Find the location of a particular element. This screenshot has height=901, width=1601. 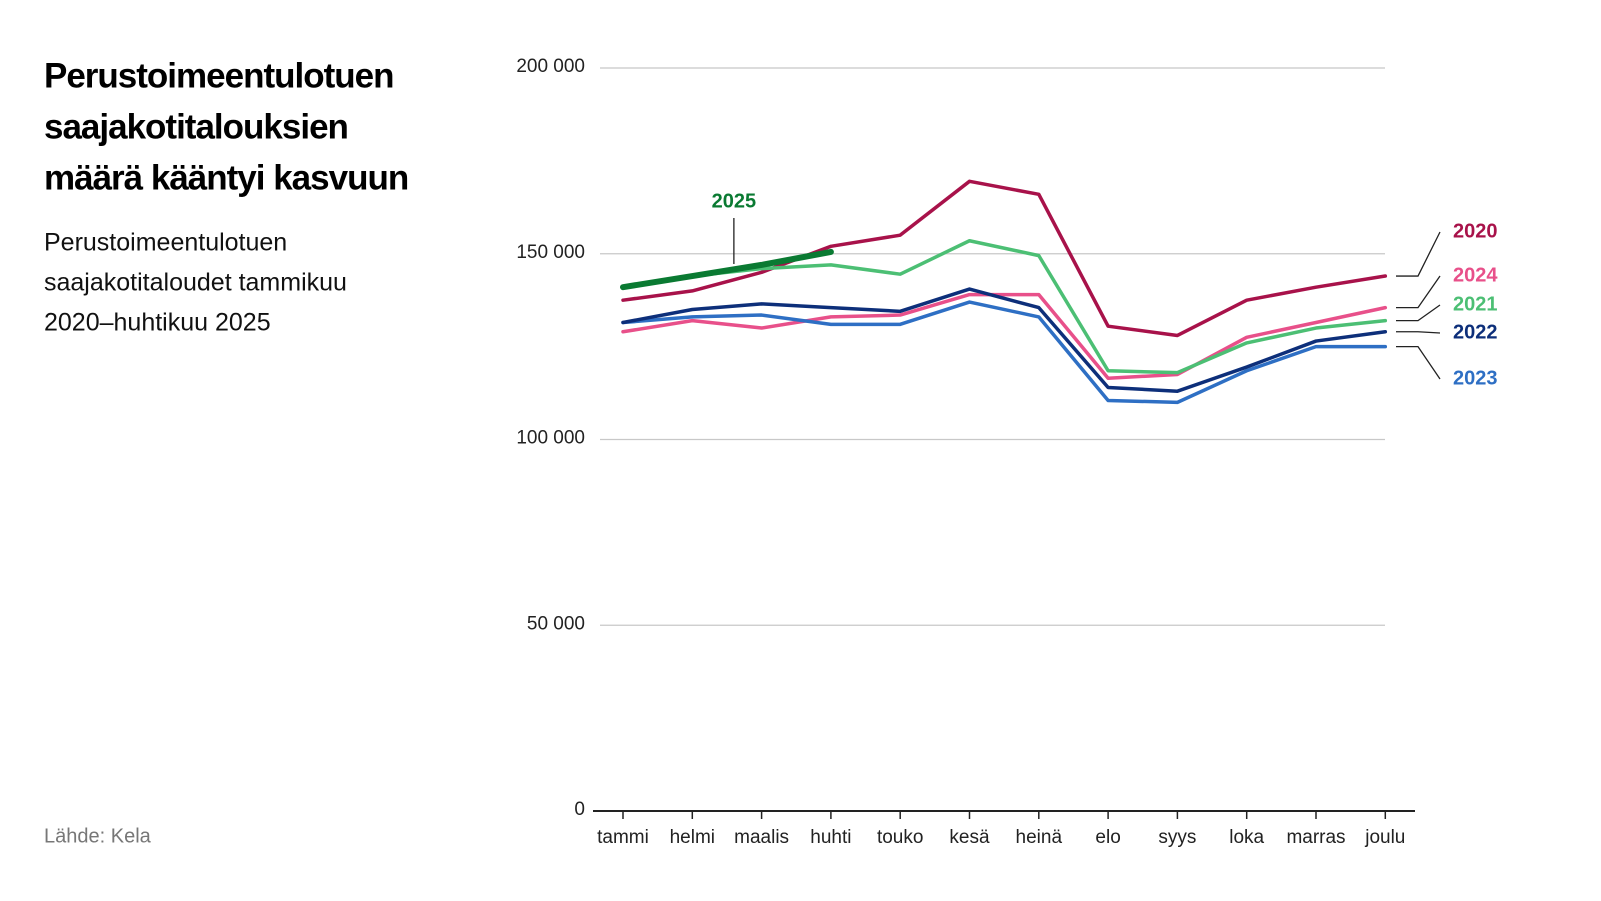

x-tick-label: touko is located at coordinates (900, 837).